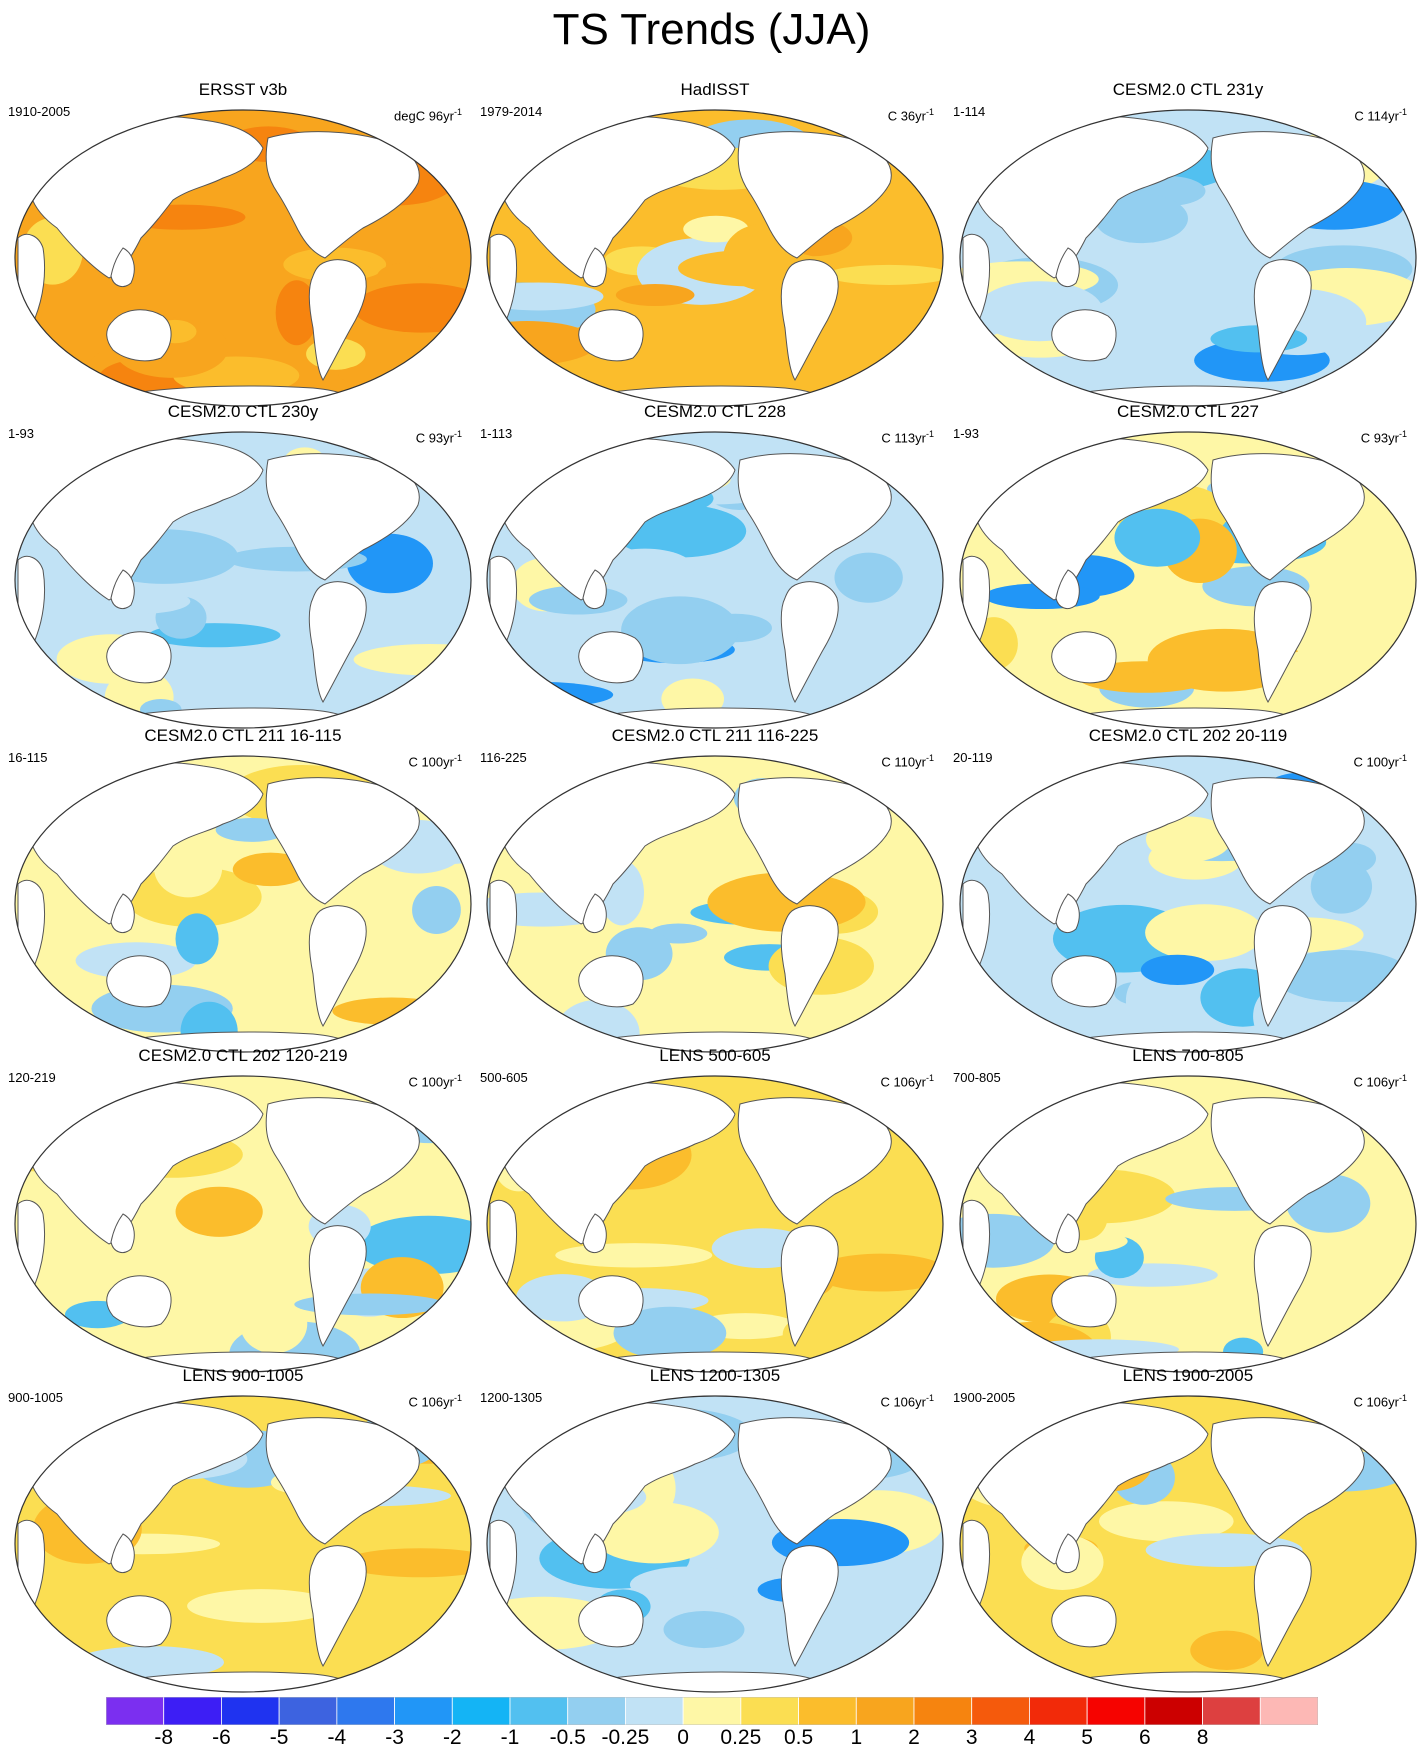 The width and height of the screenshot is (1423, 1759). What do you see at coordinates (907, 760) in the screenshot?
I see `panel-units: C 110yr-1` at bounding box center [907, 760].